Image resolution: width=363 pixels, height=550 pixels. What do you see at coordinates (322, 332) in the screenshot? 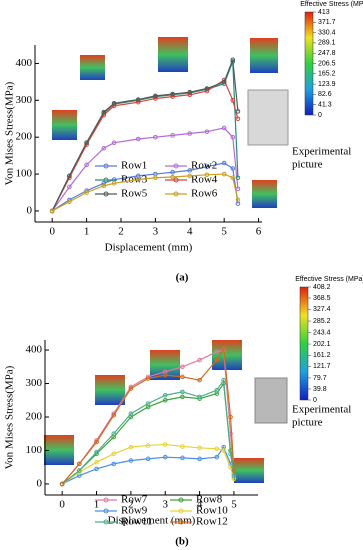
I see `colorbar-tick-label: 243.4` at bounding box center [322, 332].